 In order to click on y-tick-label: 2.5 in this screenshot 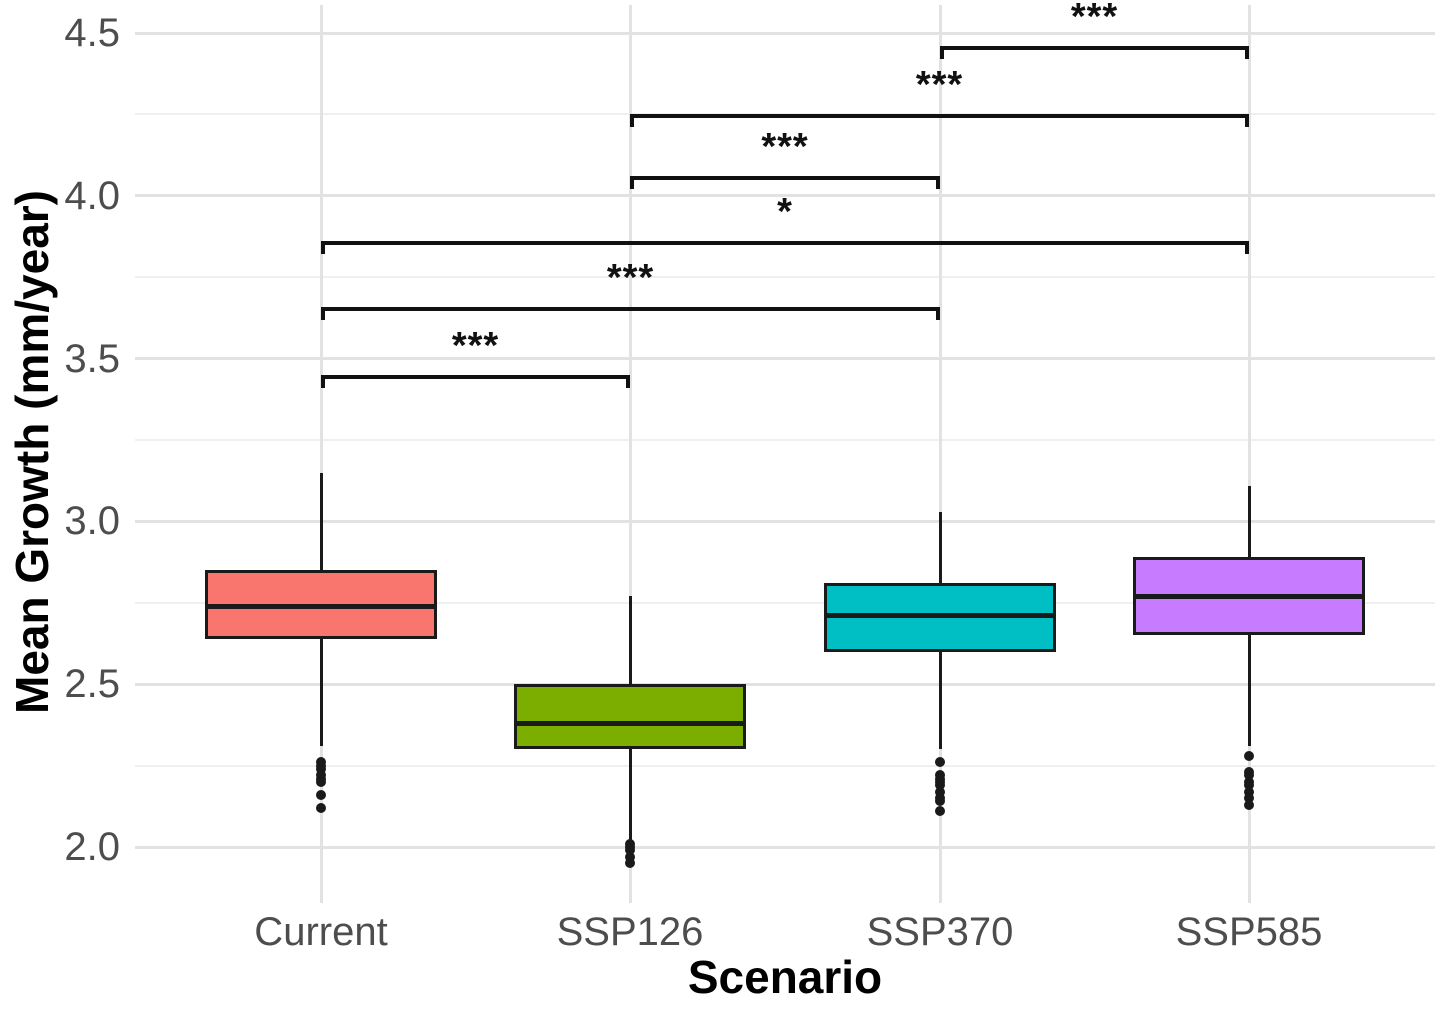, I will do `click(92, 684)`.